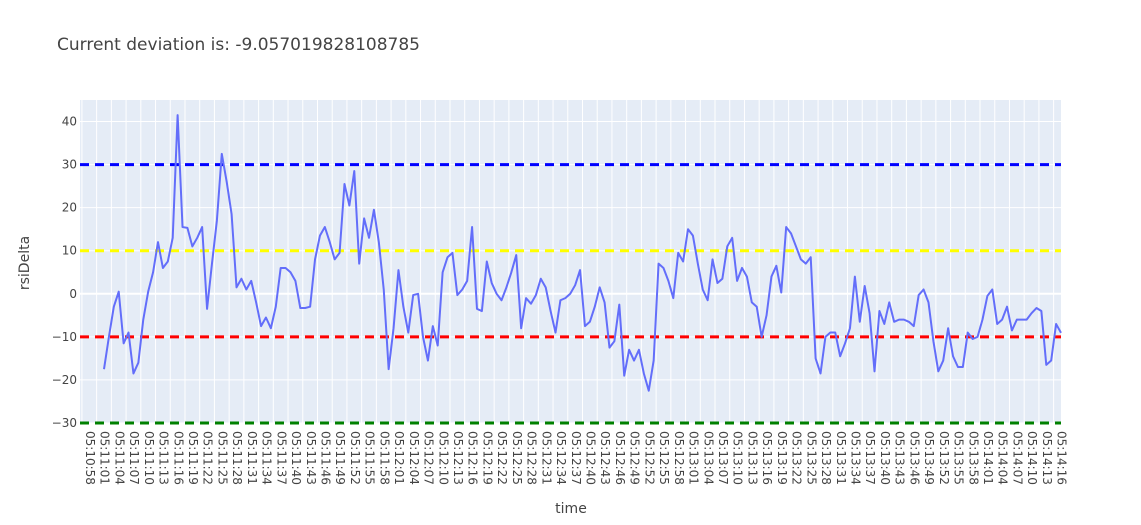 The height and width of the screenshot is (525, 1141). Describe the element at coordinates (635, 458) in the screenshot. I see `x-tick-label: 05:12:49` at that location.